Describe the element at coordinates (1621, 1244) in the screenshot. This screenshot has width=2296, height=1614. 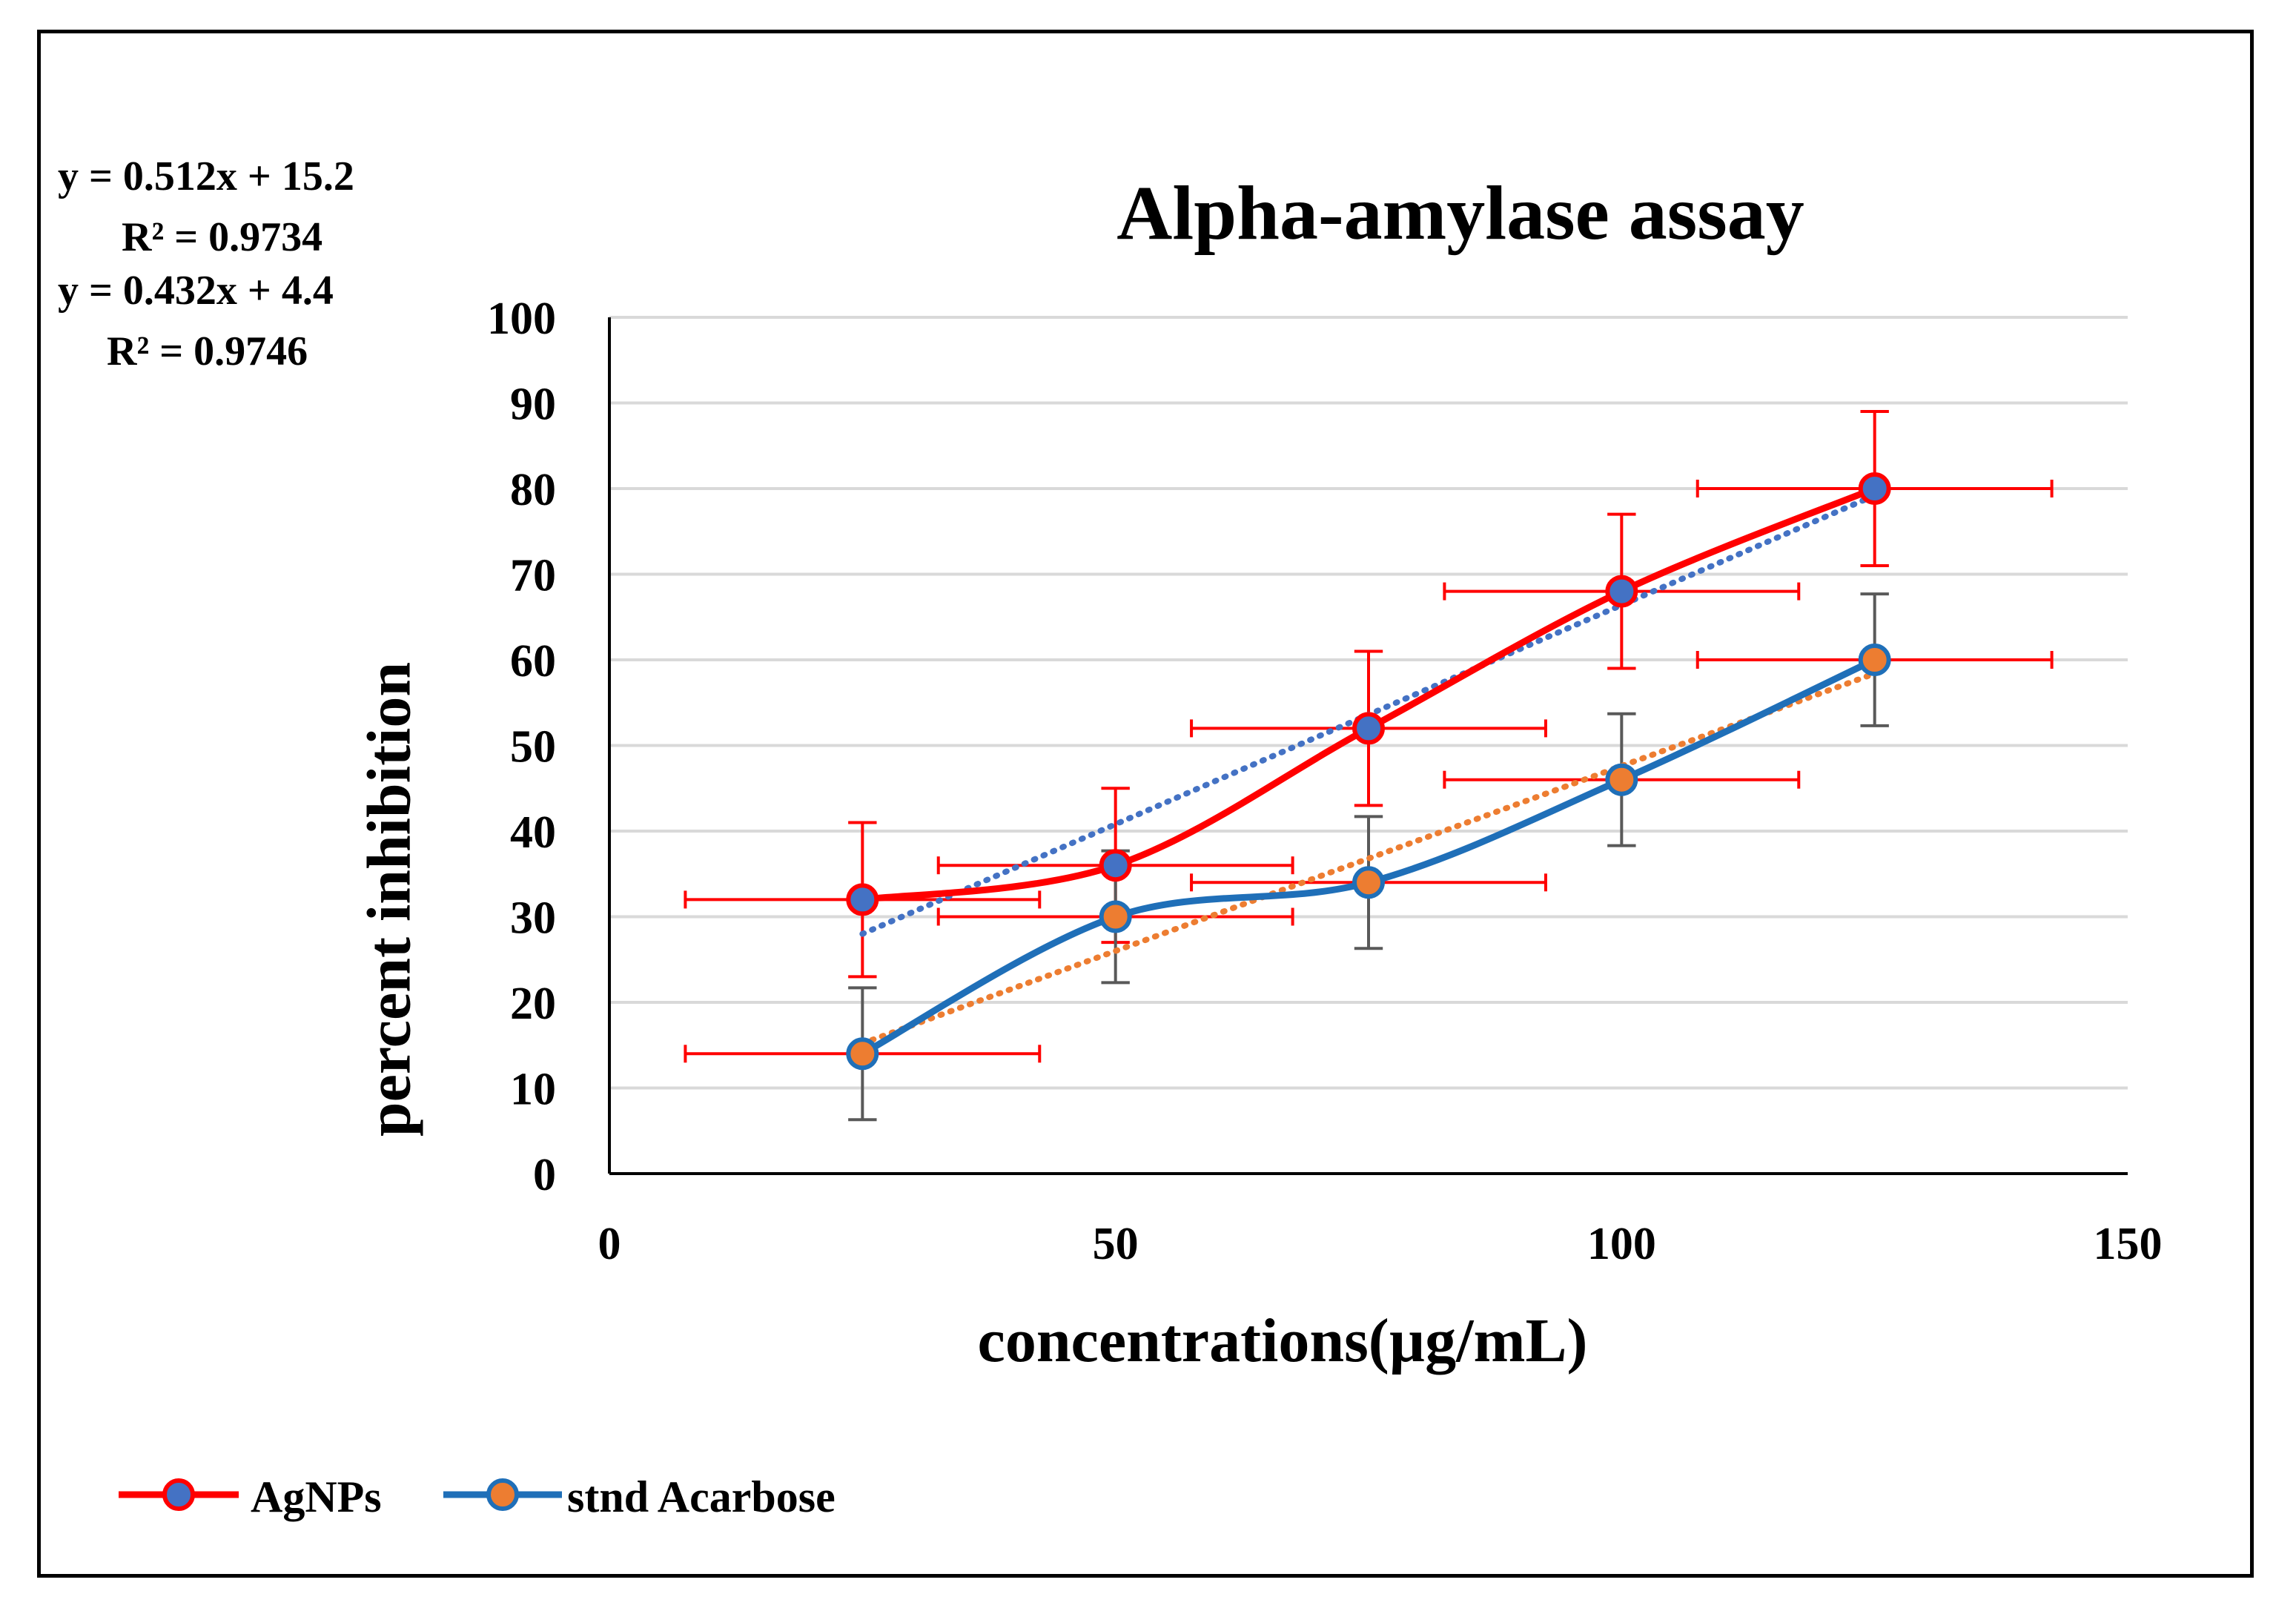
I see `x-tick-label: 100` at that location.